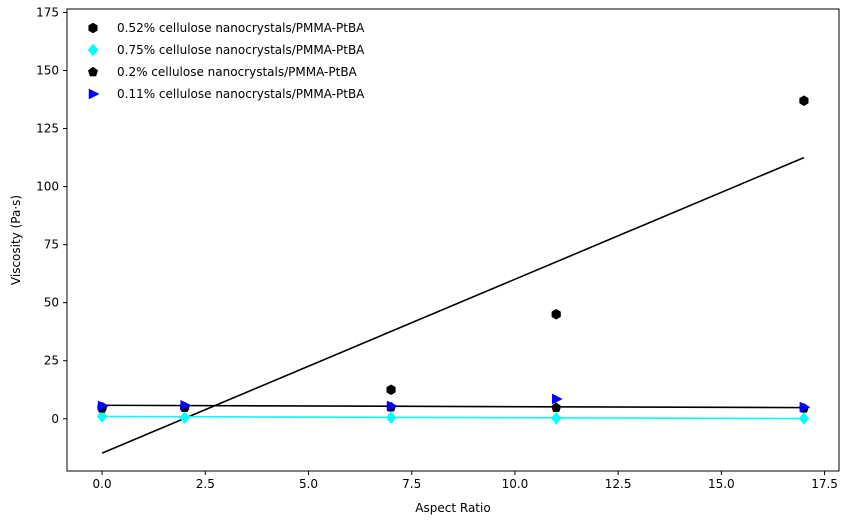 Image resolution: width=851 pixels, height=525 pixels. Describe the element at coordinates (102, 484) in the screenshot. I see `x-tick-label: 0.0` at that location.